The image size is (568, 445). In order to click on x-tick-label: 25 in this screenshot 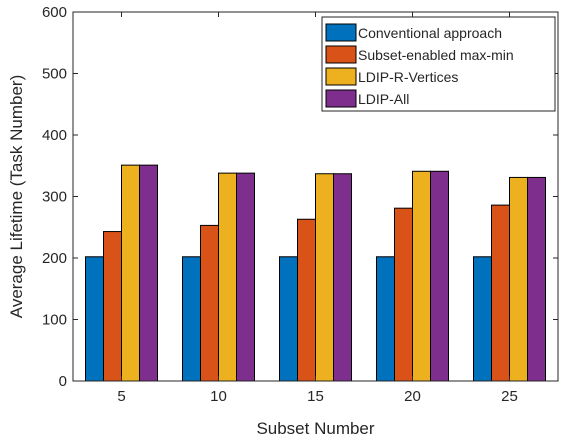, I will do `click(509, 396)`.